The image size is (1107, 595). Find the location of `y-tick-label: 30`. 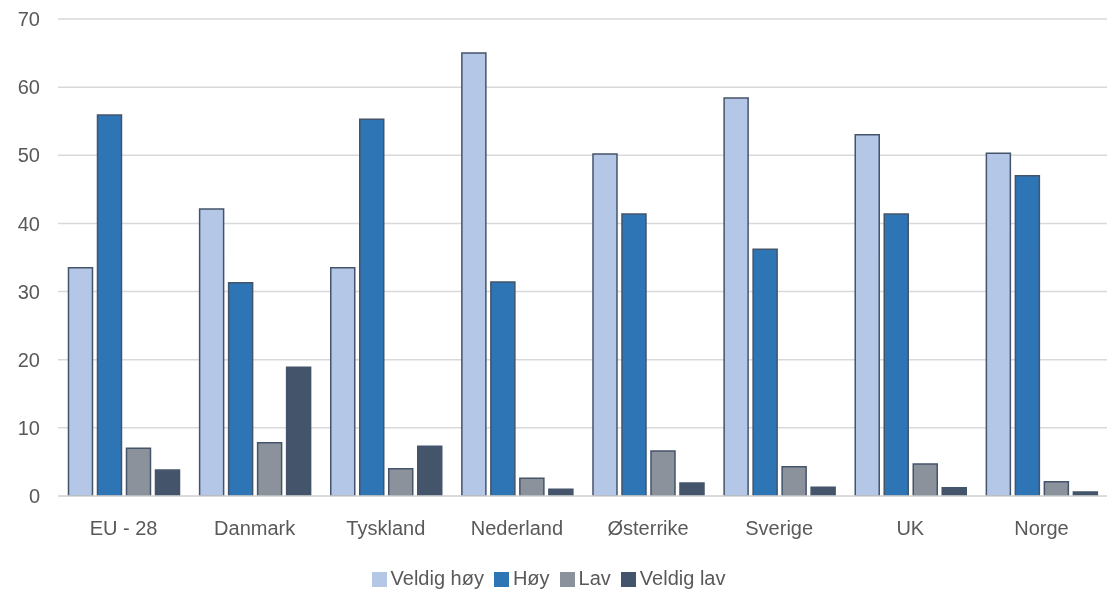

y-tick-label: 30 is located at coordinates (28, 291).